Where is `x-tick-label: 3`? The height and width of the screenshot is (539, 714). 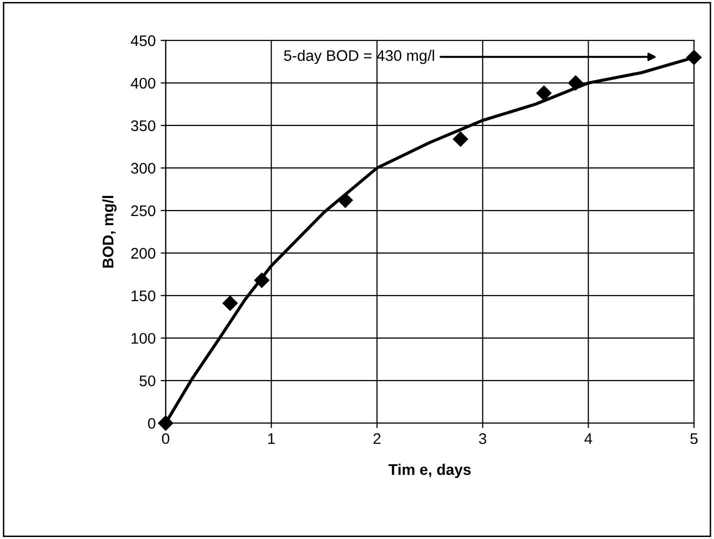
x-tick-label: 3 is located at coordinates (482, 438).